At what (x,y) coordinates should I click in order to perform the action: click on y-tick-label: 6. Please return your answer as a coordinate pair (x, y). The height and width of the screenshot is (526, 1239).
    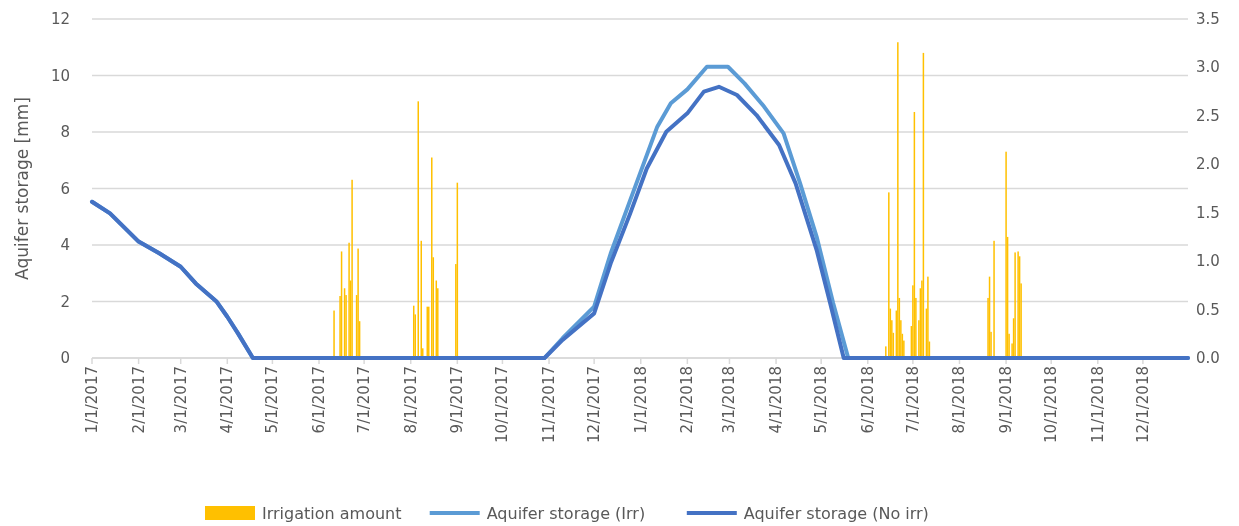
    Looking at the image, I should click on (65, 188).